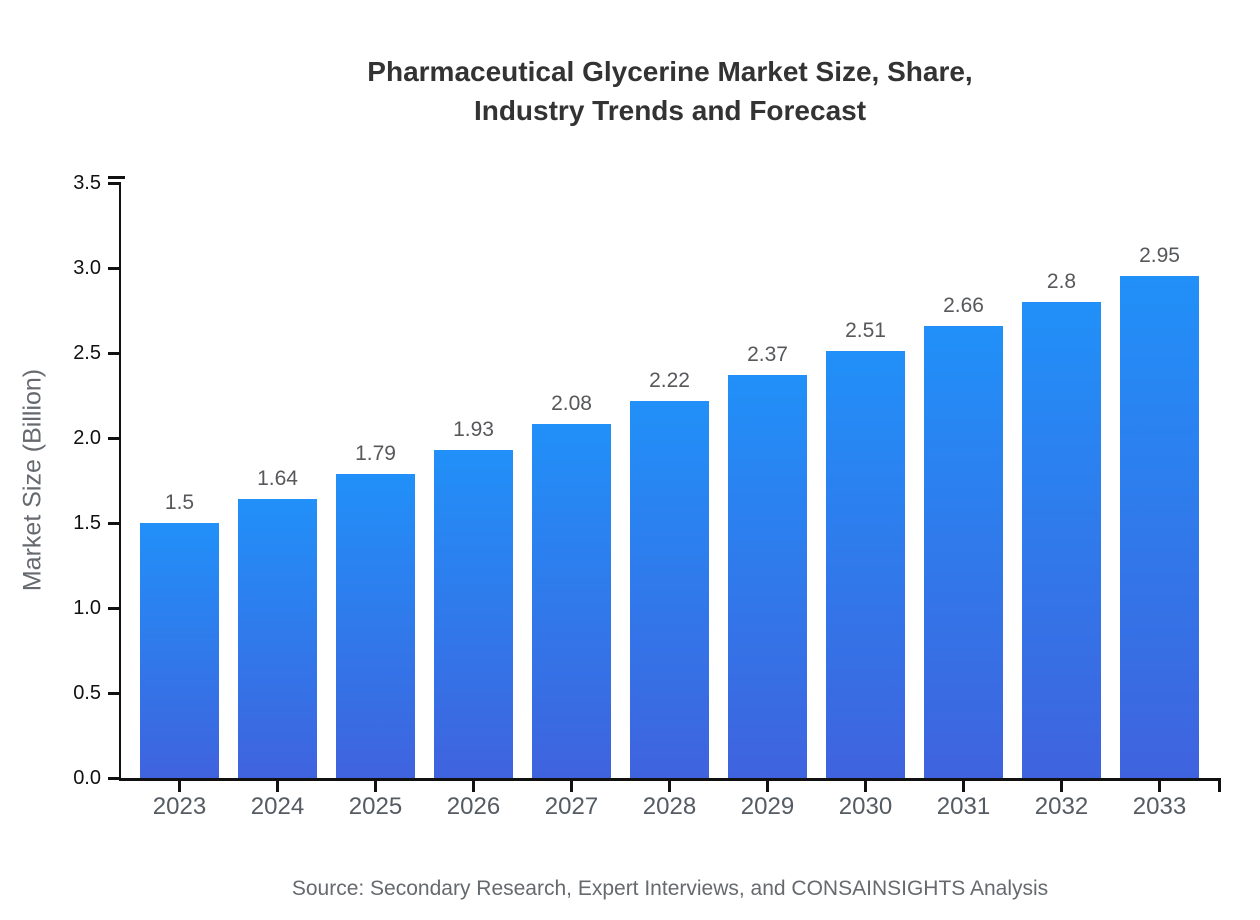 Image resolution: width=1260 pixels, height=920 pixels. I want to click on x-tick-label: 2032, so click(1061, 806).